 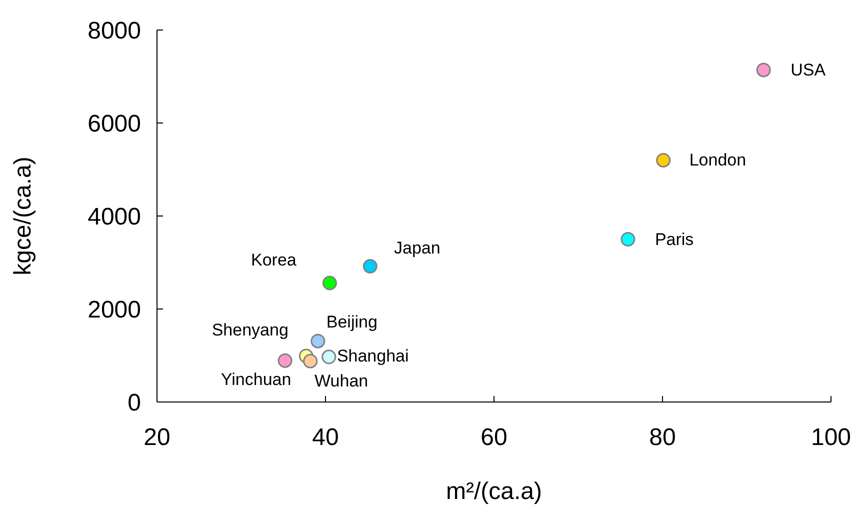 I want to click on x-tick-label: 20, so click(x=157, y=438).